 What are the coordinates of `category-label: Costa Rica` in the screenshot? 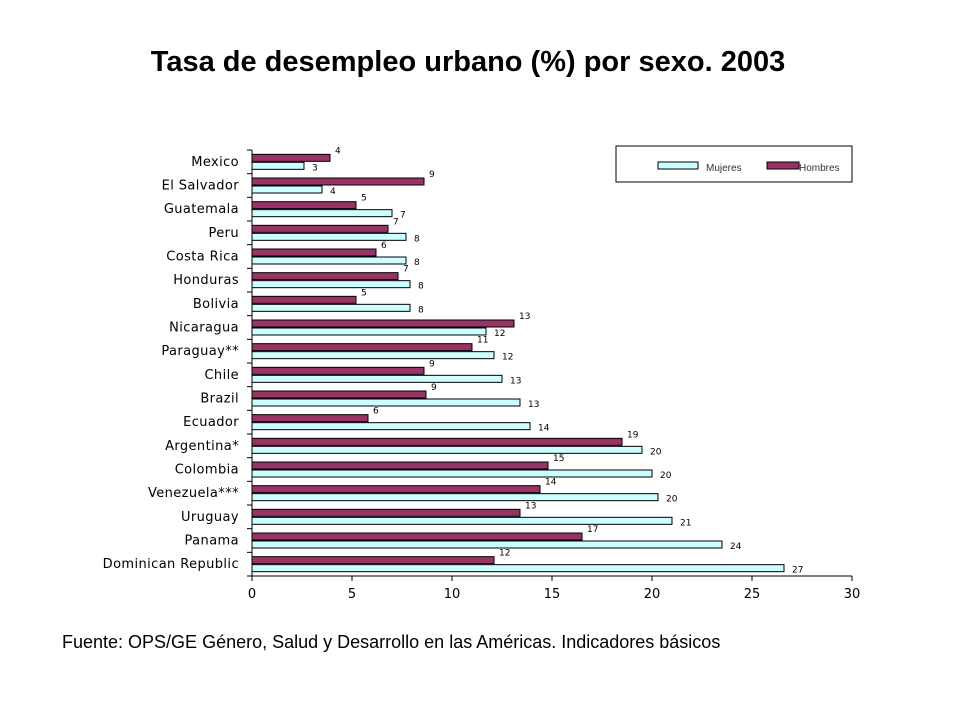 It's located at (202, 257).